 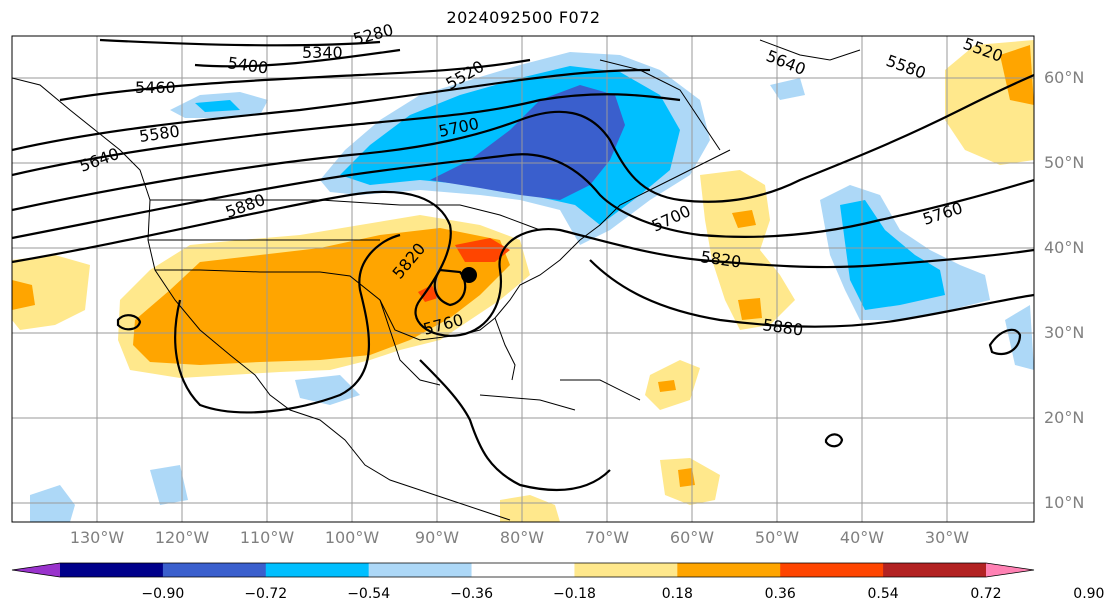 What do you see at coordinates (1064, 417) in the screenshot?
I see `lat-label-20n: 20°N` at bounding box center [1064, 417].